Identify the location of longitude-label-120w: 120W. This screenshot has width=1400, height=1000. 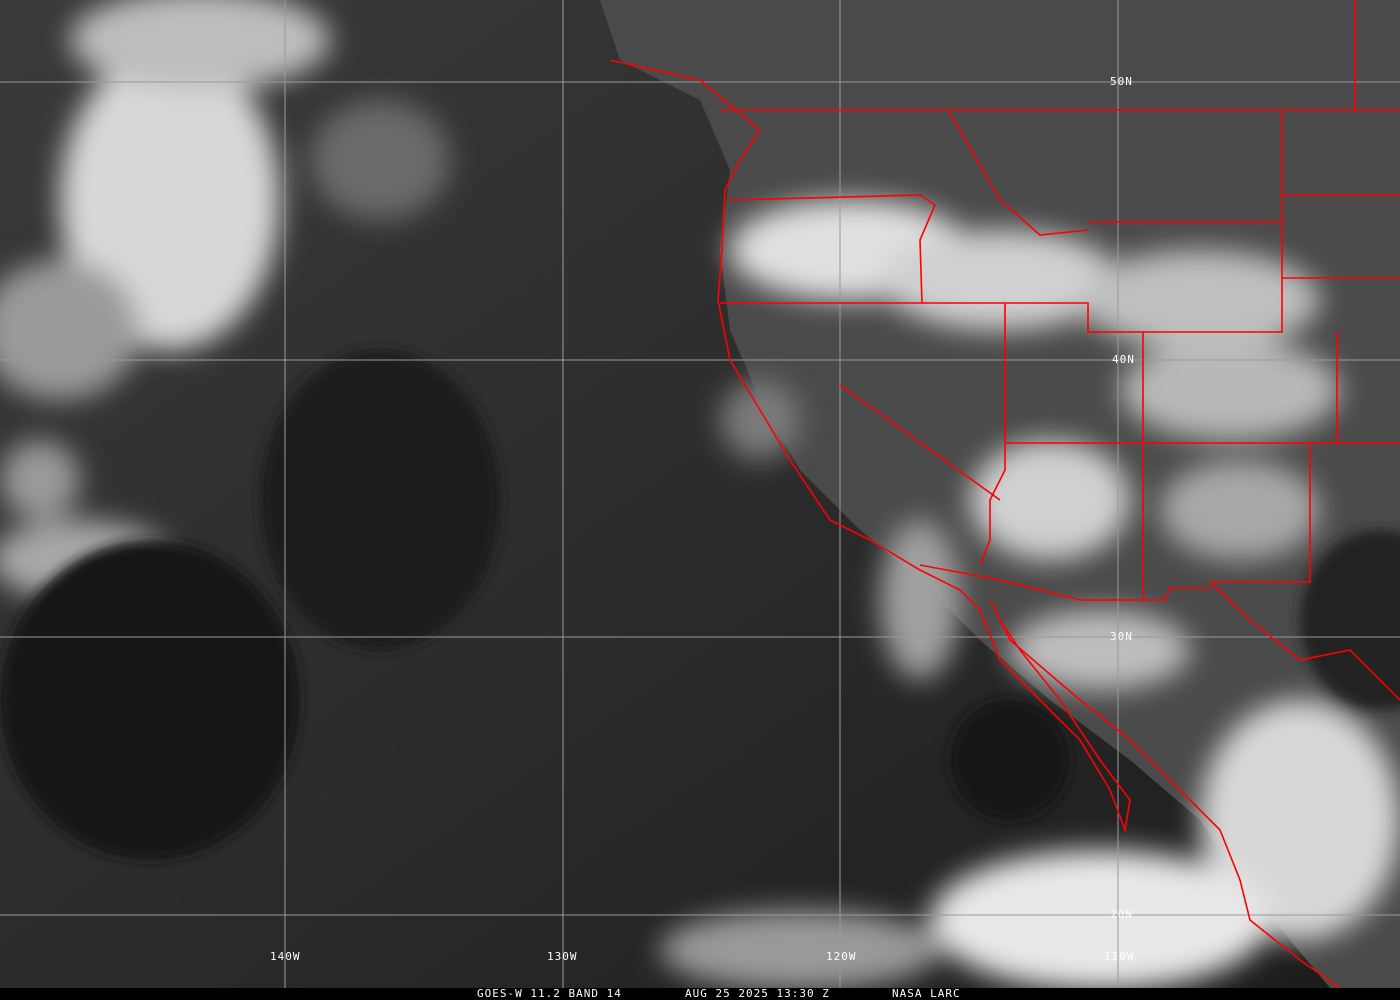
(841, 956).